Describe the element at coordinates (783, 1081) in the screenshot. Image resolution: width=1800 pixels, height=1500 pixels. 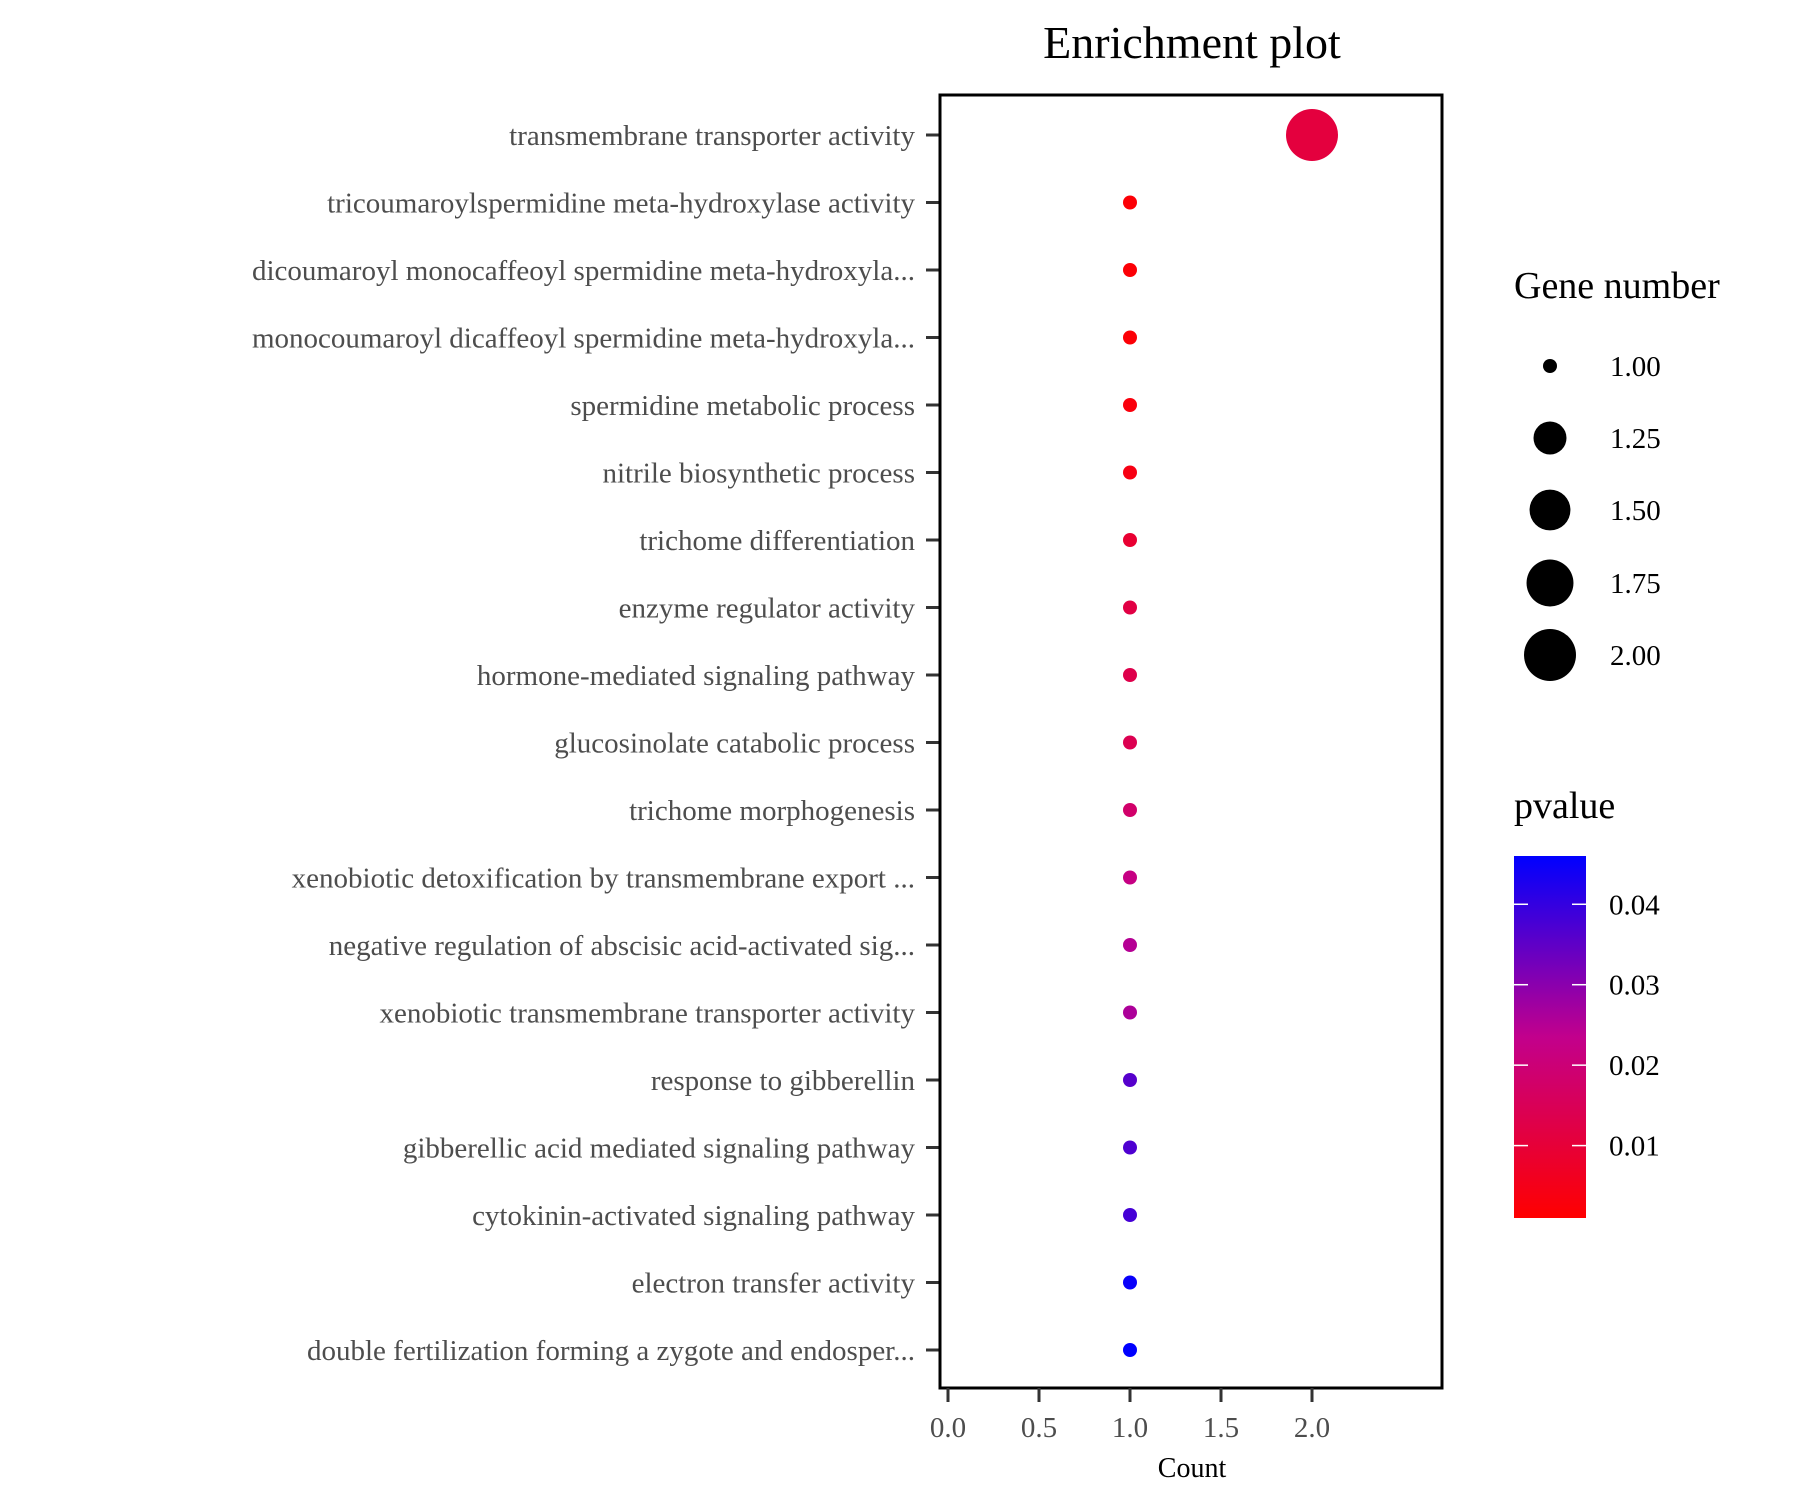
I see `y-tick-label: response to gibberellin` at that location.